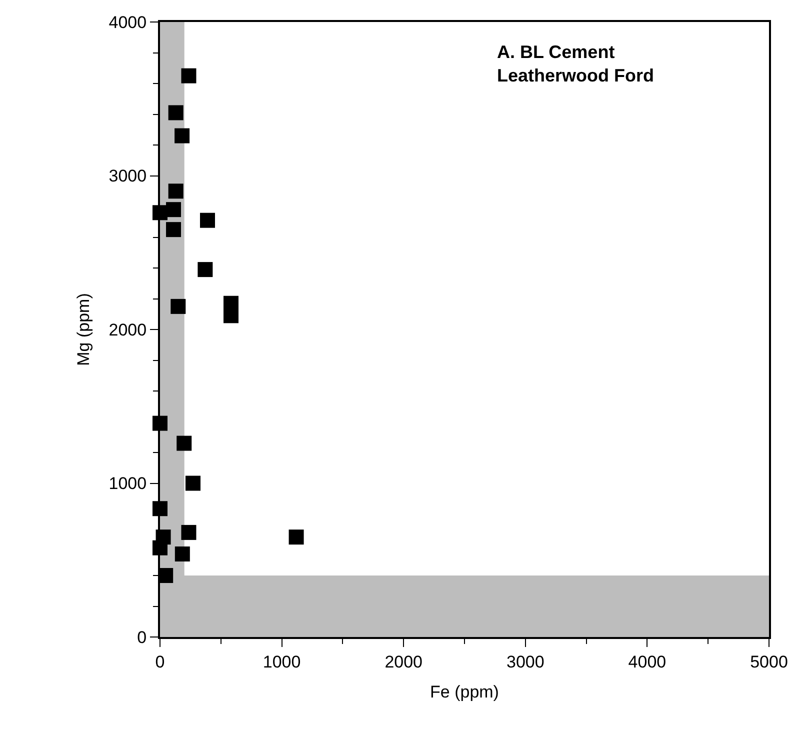  What do you see at coordinates (127, 330) in the screenshot?
I see `y-tick-label: 2000` at bounding box center [127, 330].